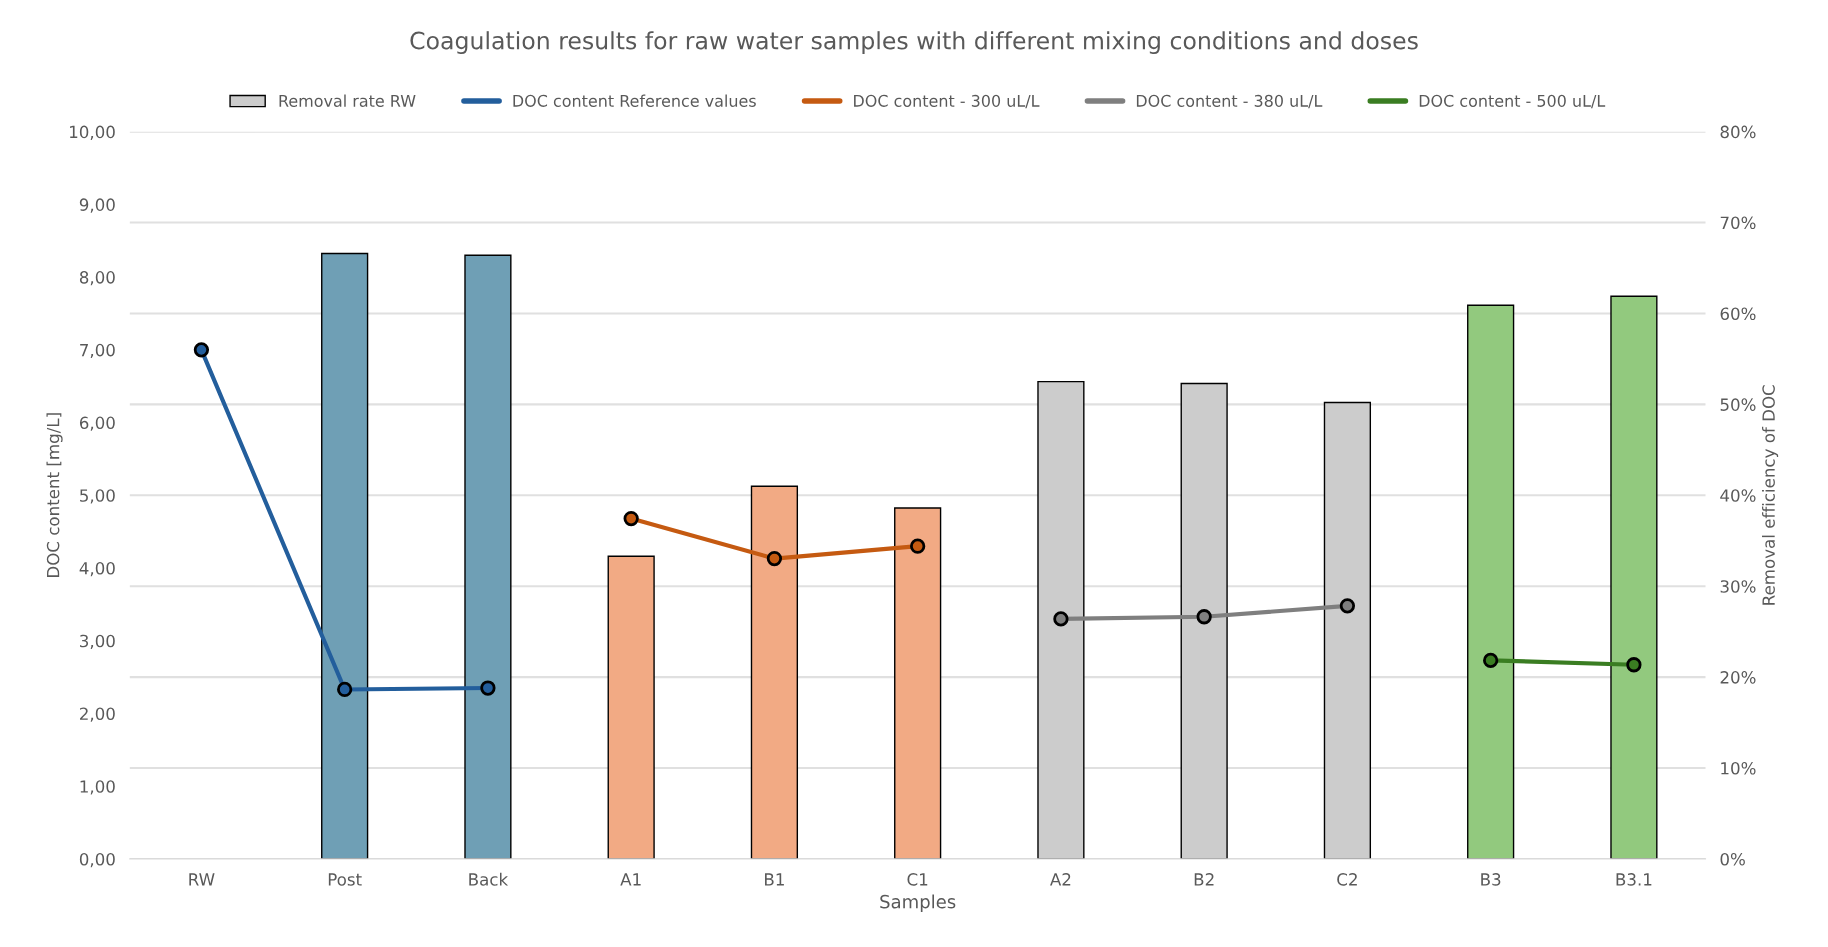 The height and width of the screenshot is (947, 1828). I want to click on legend-label: DOC content Reference values, so click(634, 100).